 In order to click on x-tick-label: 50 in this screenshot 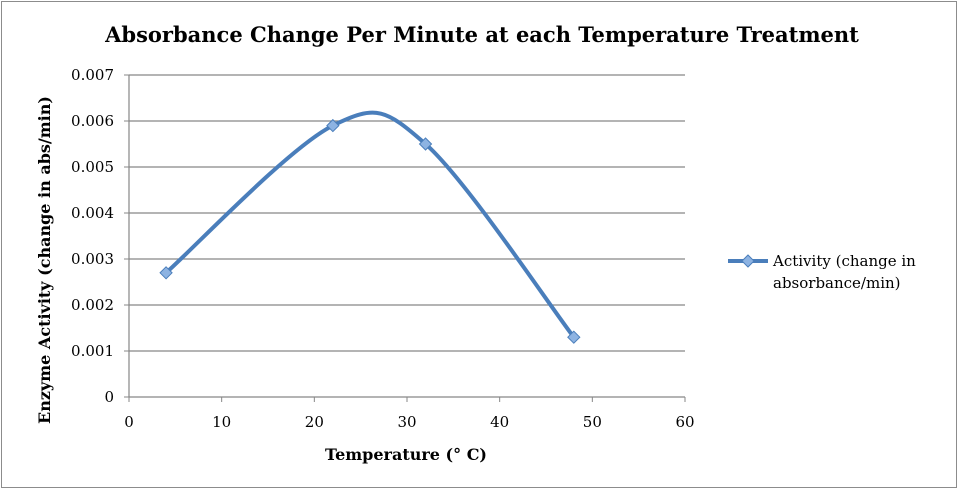, I will do `click(592, 422)`.